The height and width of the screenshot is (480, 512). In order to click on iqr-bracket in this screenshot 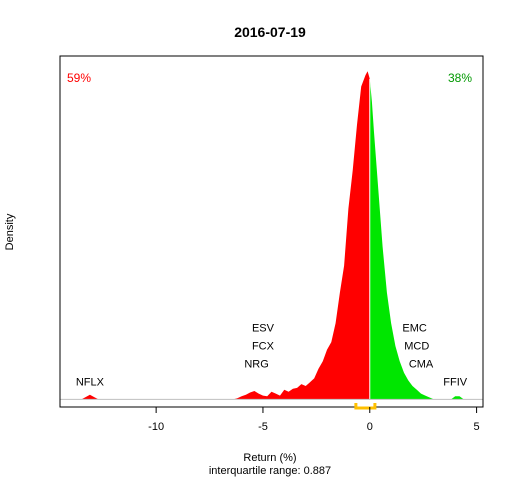, I will do `click(365, 406)`.